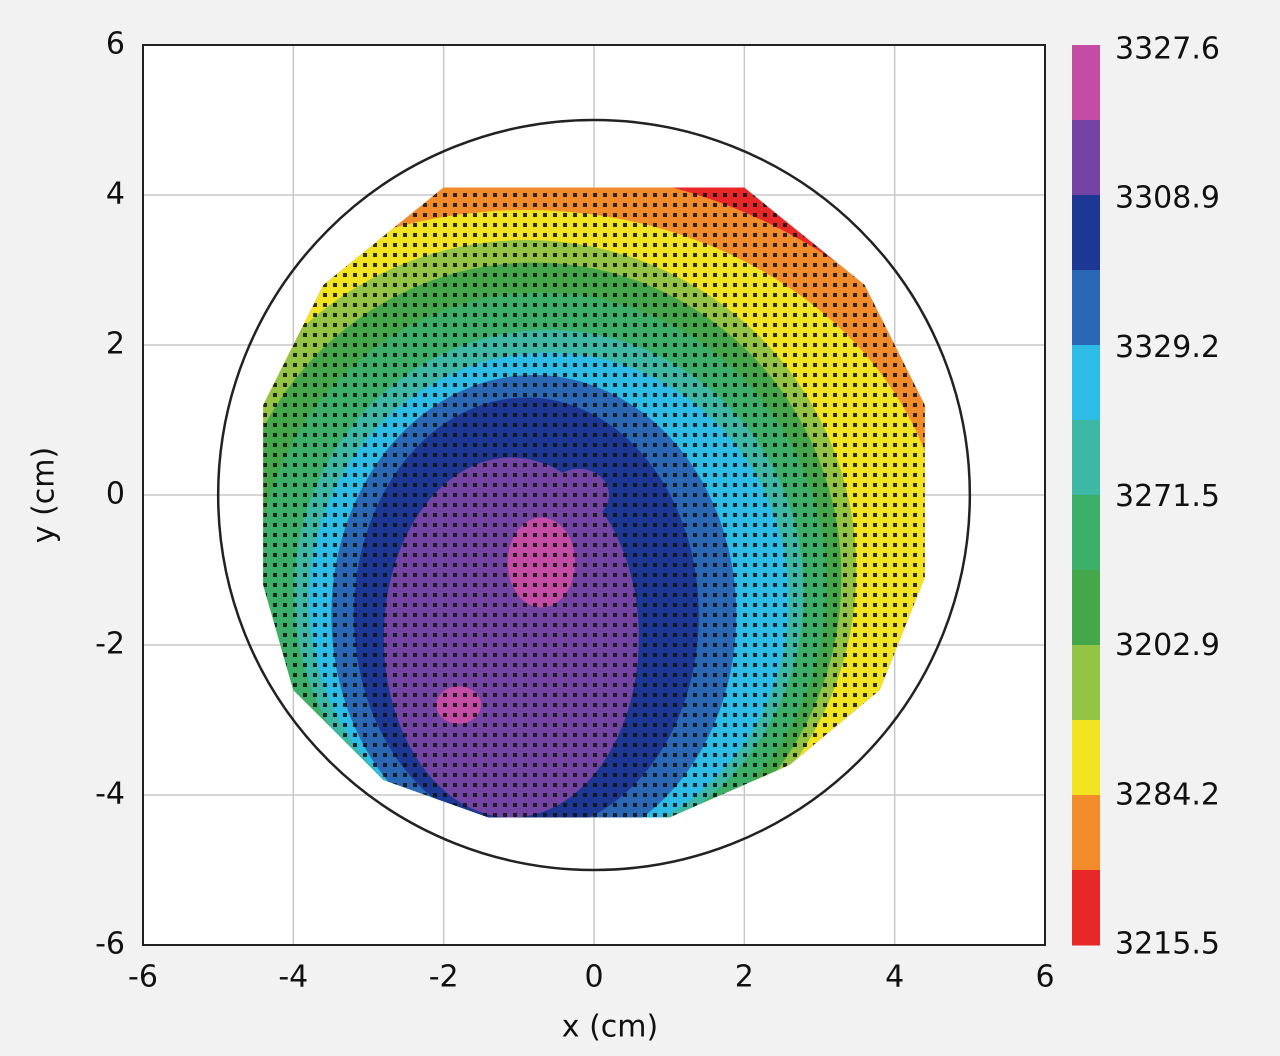  I want to click on x-tick-label: 6, so click(1044, 977).